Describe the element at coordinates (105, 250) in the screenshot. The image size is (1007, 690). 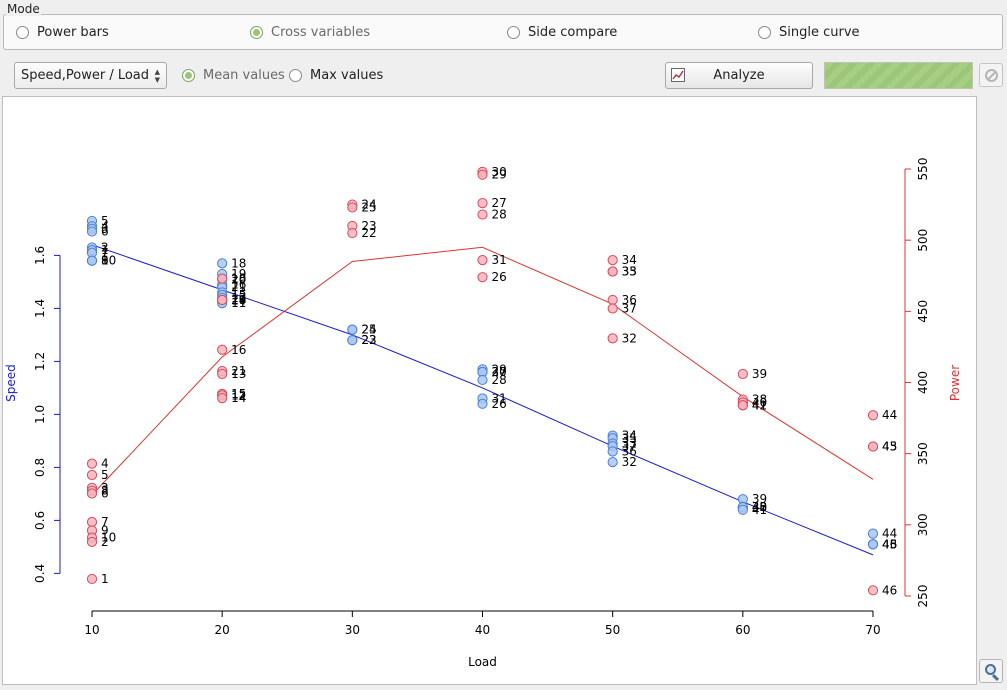
I see `speed-point-label: 1` at that location.